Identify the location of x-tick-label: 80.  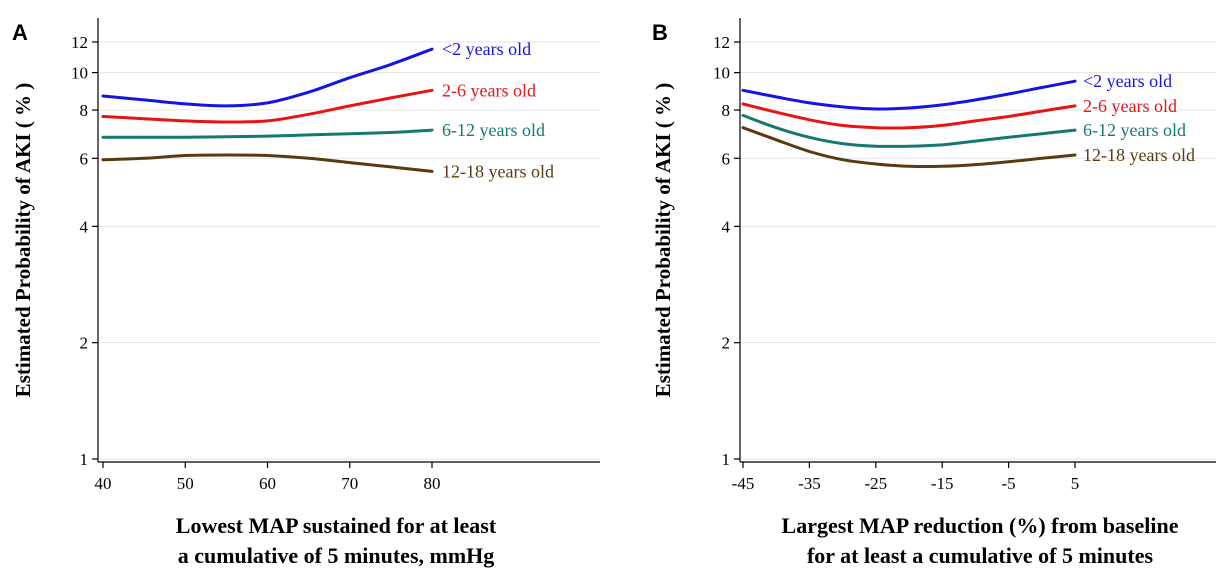
(432, 483).